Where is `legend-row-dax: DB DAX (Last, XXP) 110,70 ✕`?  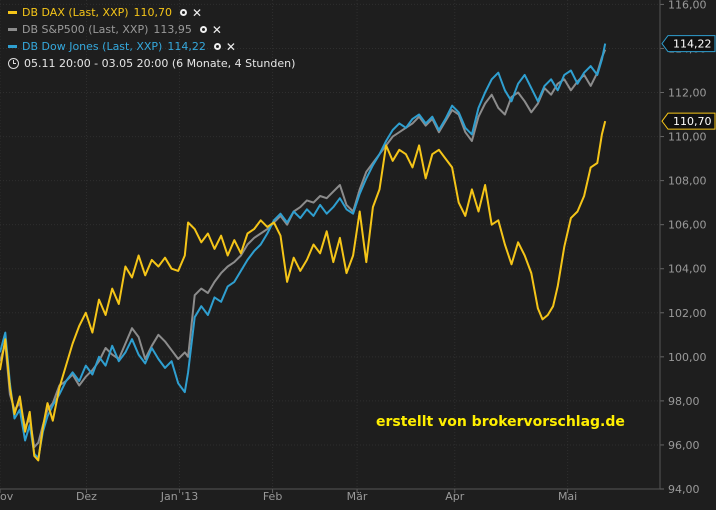 legend-row-dax: DB DAX (Last, XXP) 110,70 ✕ is located at coordinates (151, 12).